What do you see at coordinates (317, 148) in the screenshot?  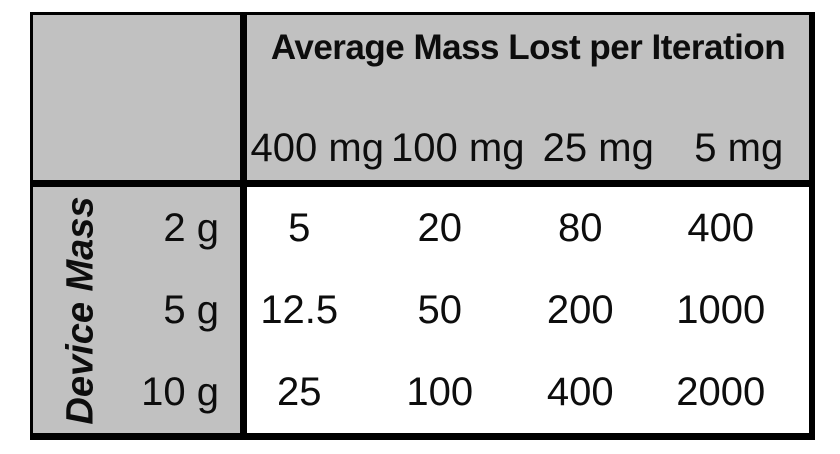 I see `column-header-400mg: 400 mg` at bounding box center [317, 148].